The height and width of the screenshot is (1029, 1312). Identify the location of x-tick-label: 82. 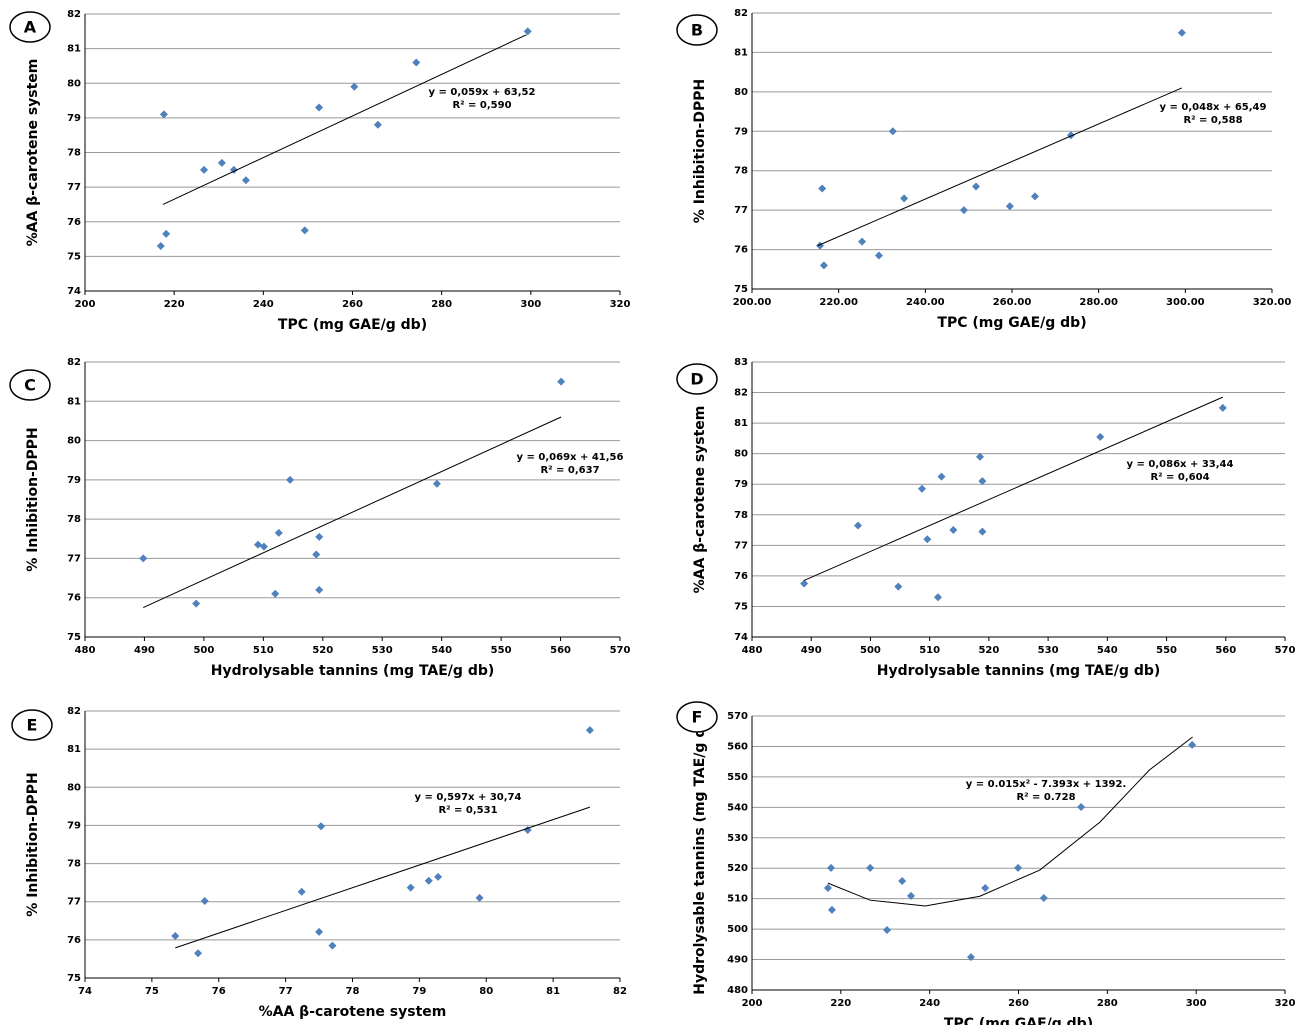
(620, 991).